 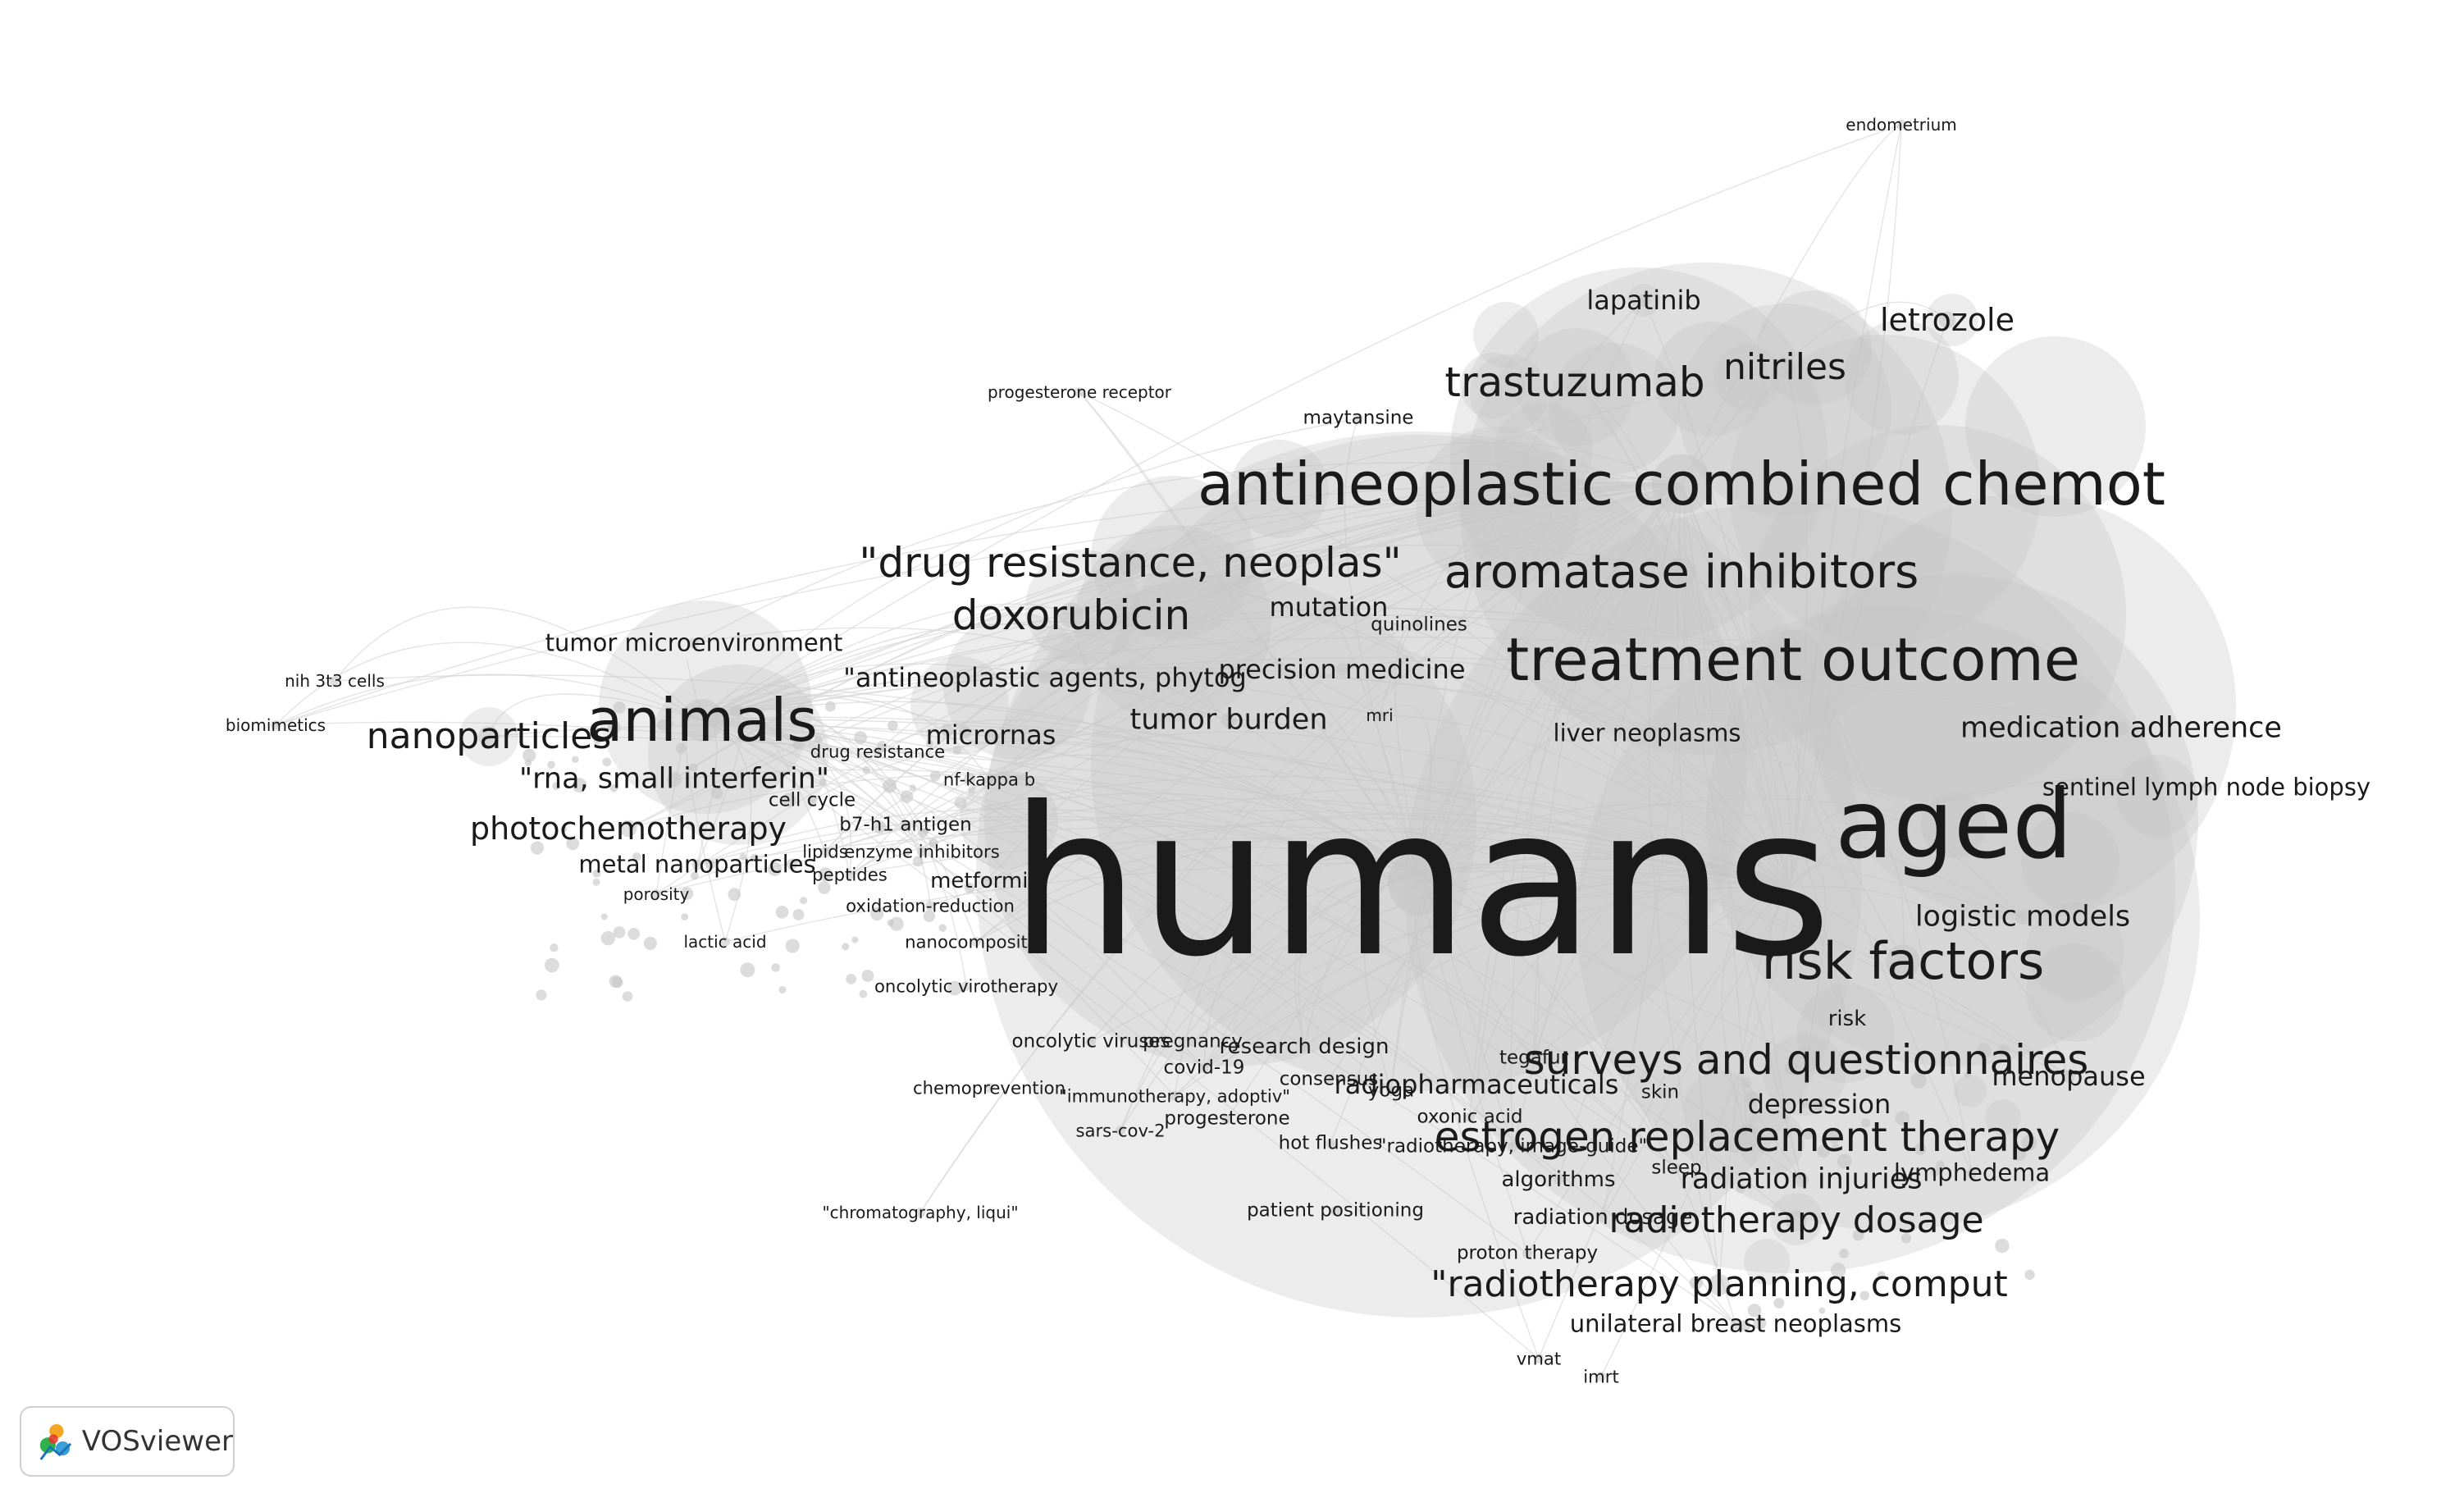 What do you see at coordinates (825, 851) in the screenshot?
I see `keyword-label: lipids` at bounding box center [825, 851].